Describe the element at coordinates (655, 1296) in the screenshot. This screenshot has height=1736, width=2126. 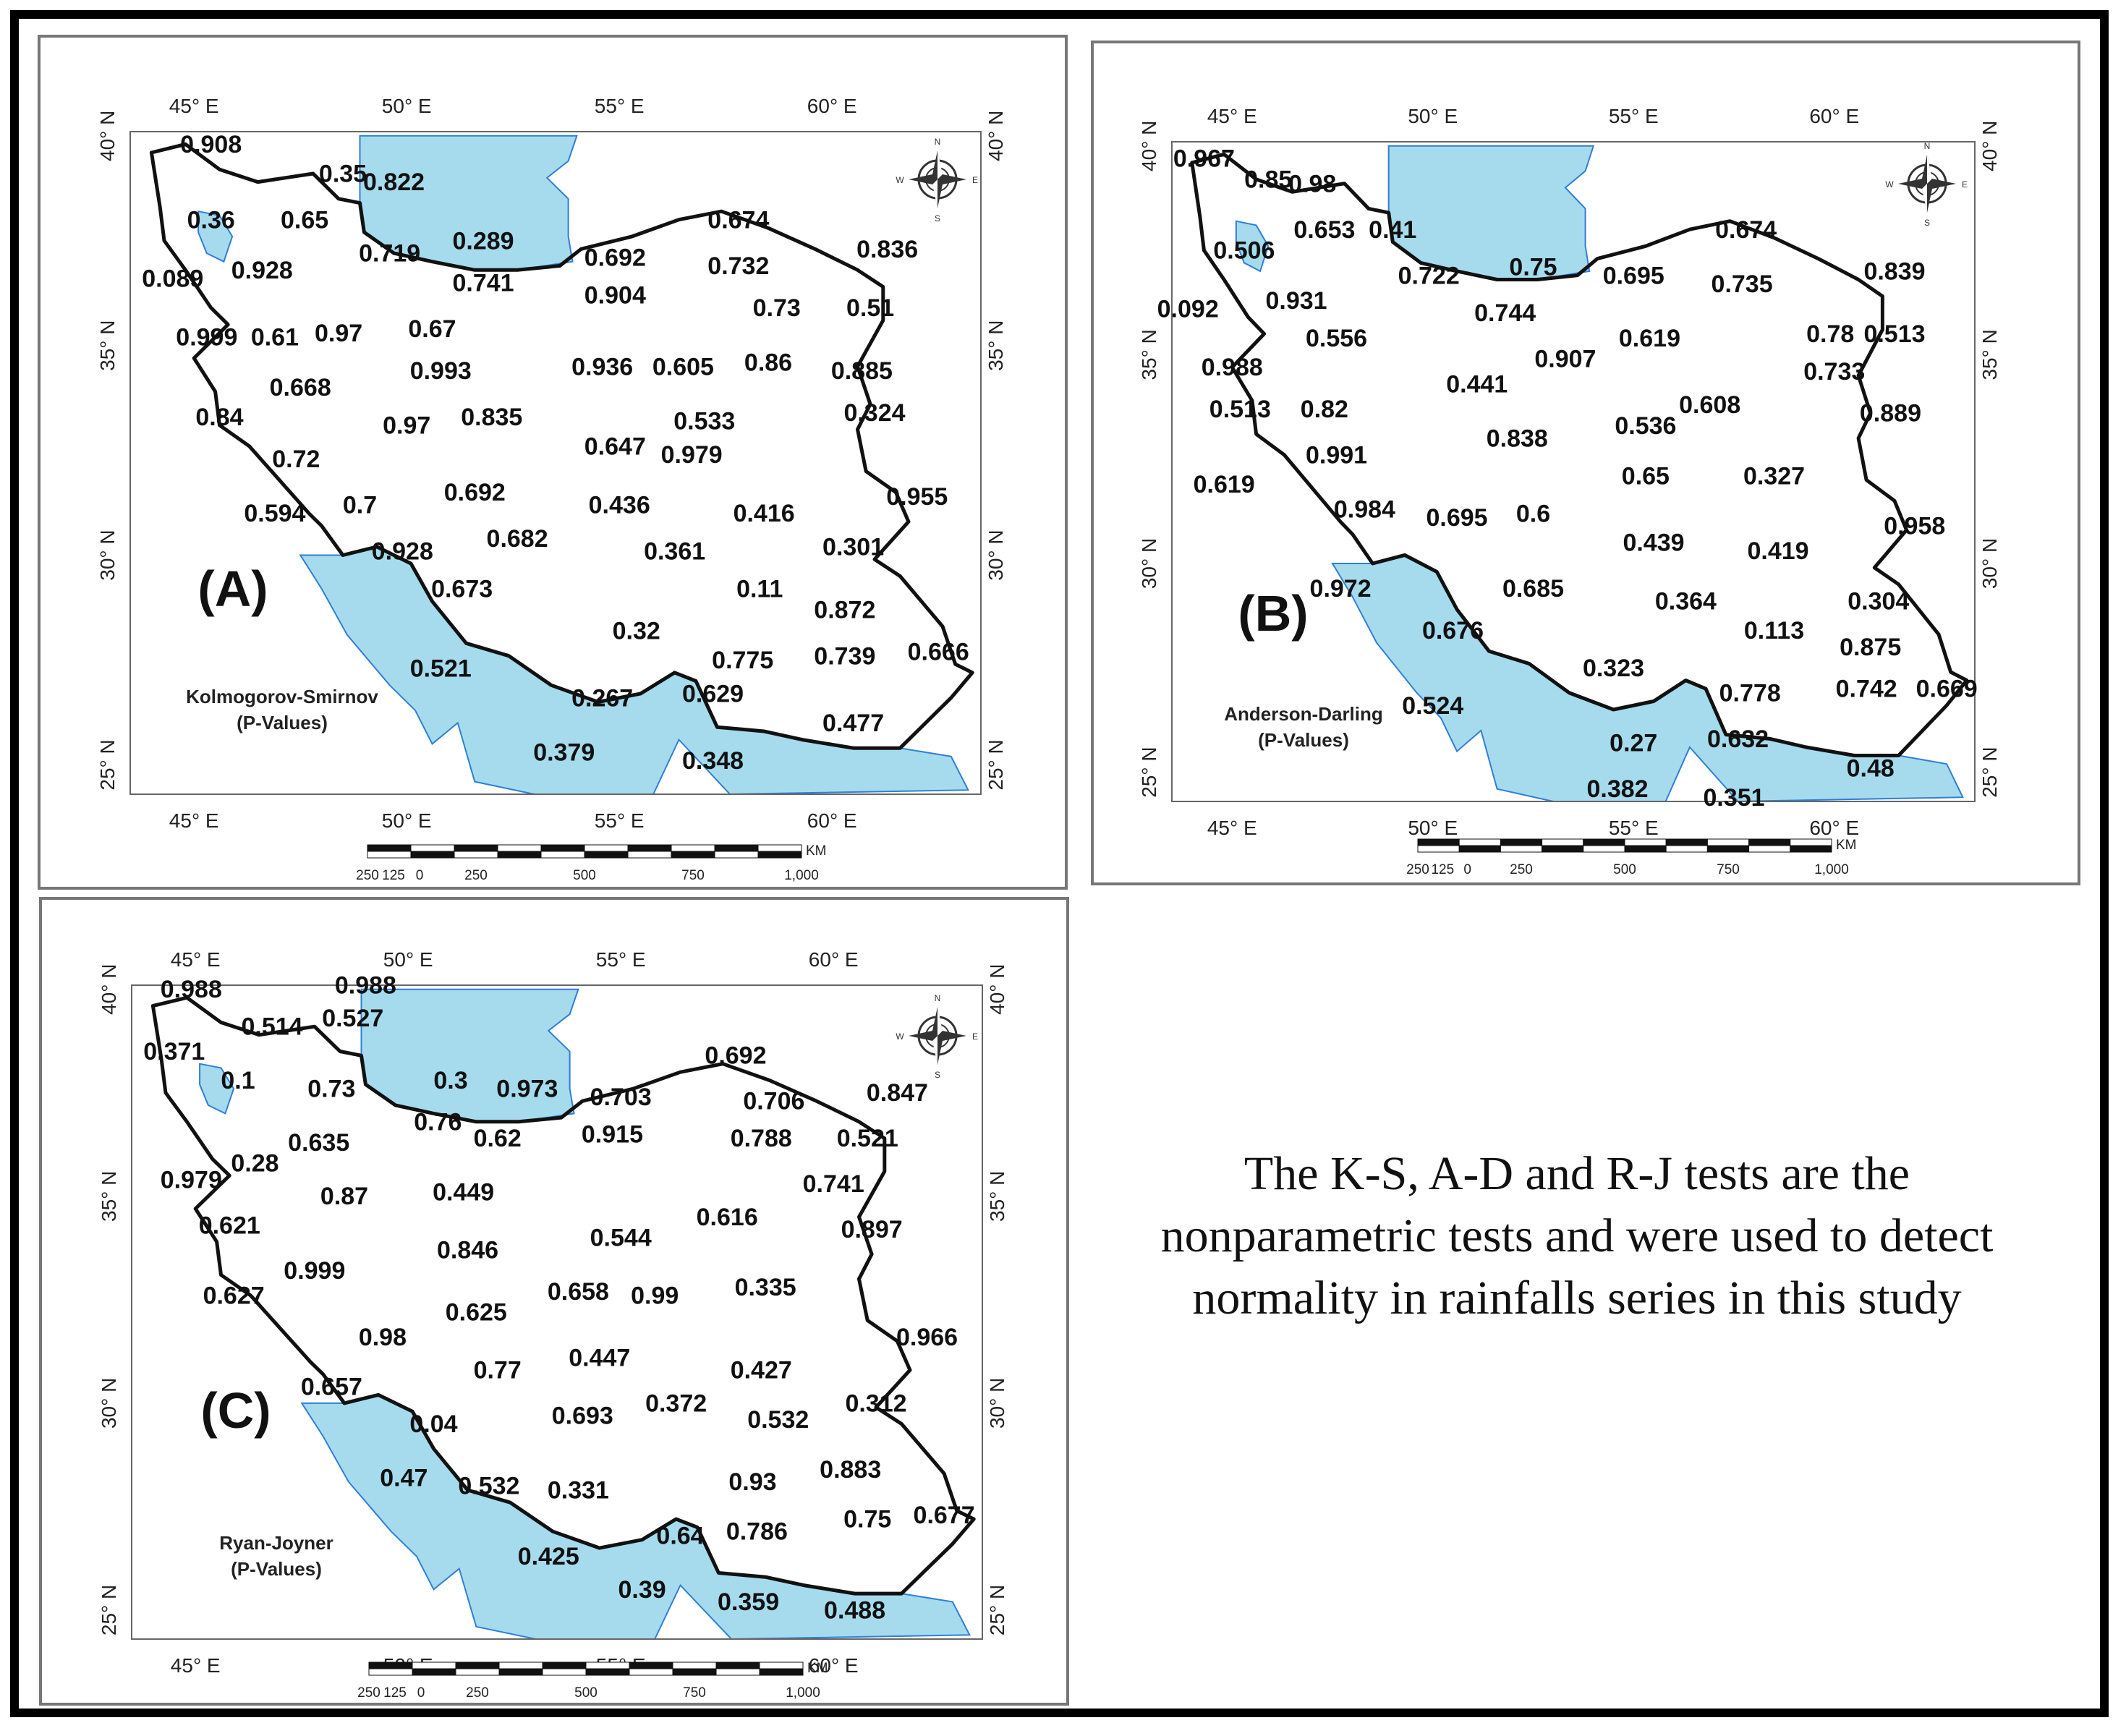
I see `p-value-label: 0.99` at that location.